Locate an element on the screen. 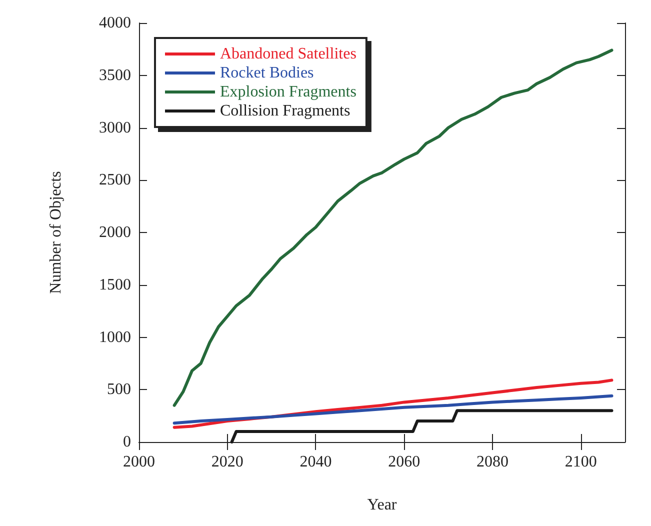 The image size is (651, 526). x-tick-label: 2040 is located at coordinates (316, 462).